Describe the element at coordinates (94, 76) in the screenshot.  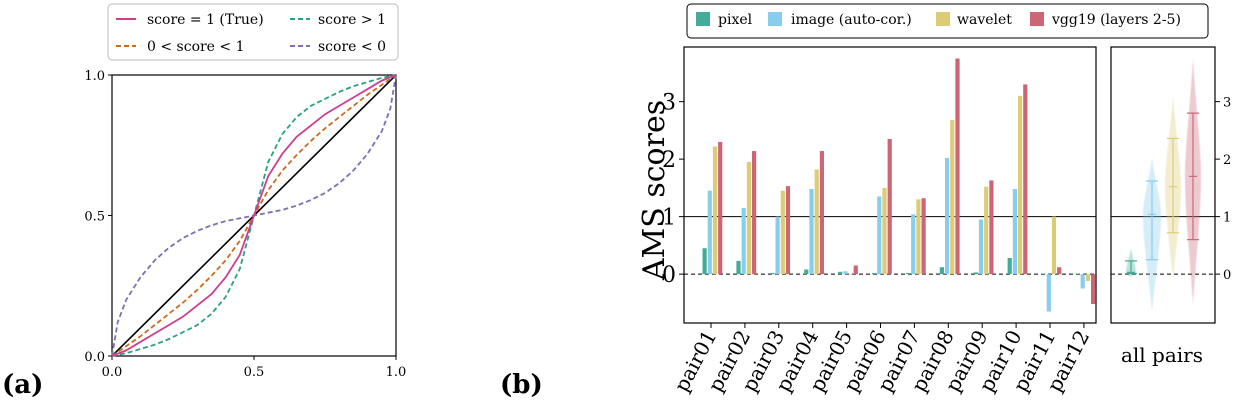
I see `a-ytick-label: 1.0` at that location.